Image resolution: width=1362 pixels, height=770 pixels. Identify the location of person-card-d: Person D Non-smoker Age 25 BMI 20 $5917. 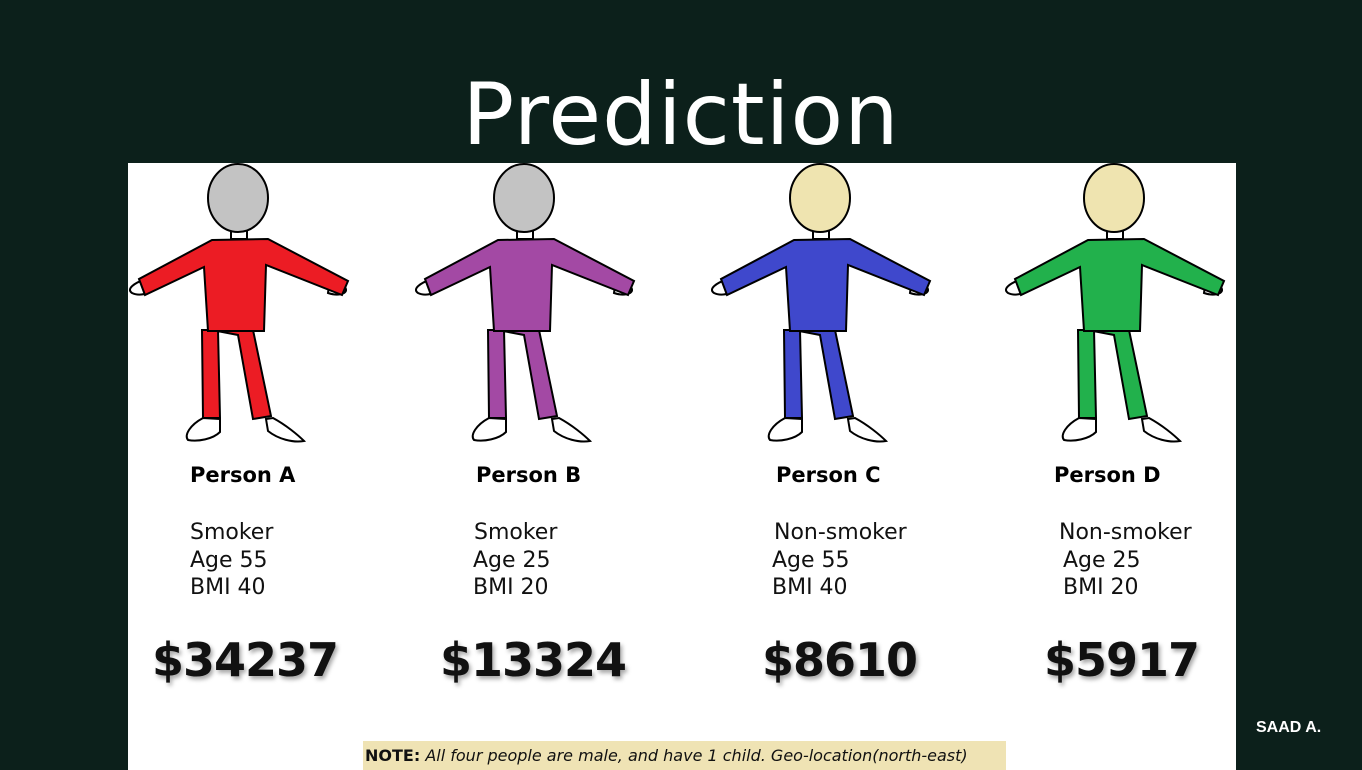
(1120, 443).